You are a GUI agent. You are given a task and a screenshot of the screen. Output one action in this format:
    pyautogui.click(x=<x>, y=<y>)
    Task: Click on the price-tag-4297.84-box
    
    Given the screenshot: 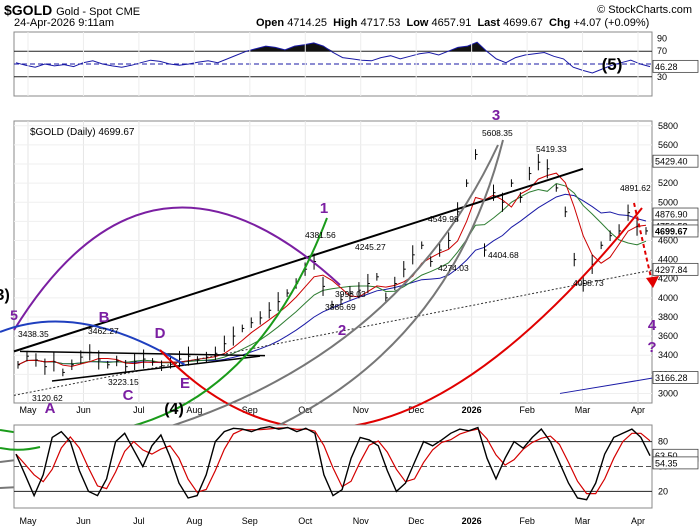 What is the action you would take?
    pyautogui.click(x=675, y=269)
    